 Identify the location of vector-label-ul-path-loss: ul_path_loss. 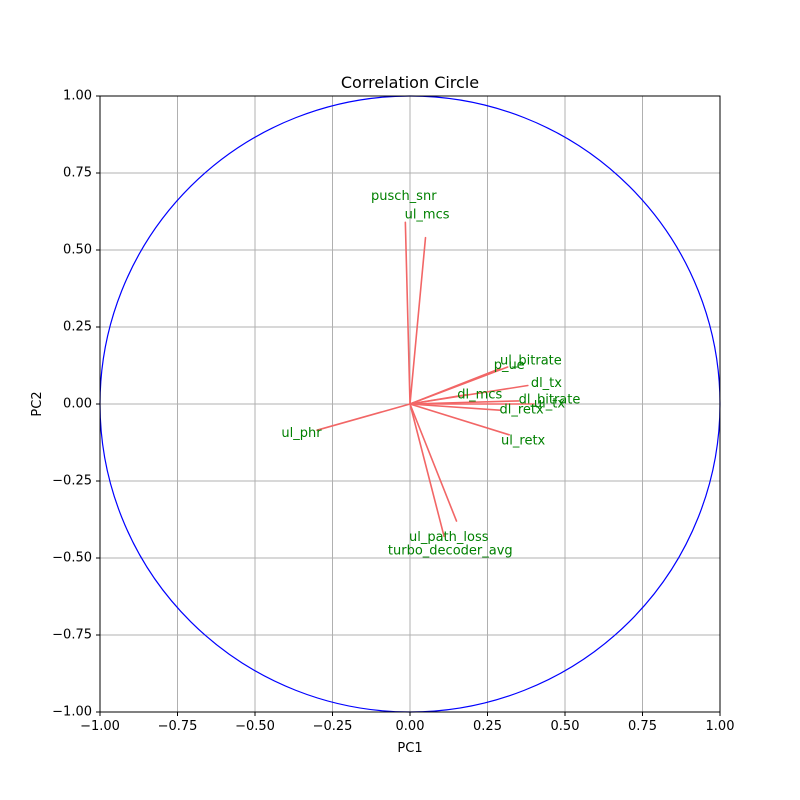
(449, 537).